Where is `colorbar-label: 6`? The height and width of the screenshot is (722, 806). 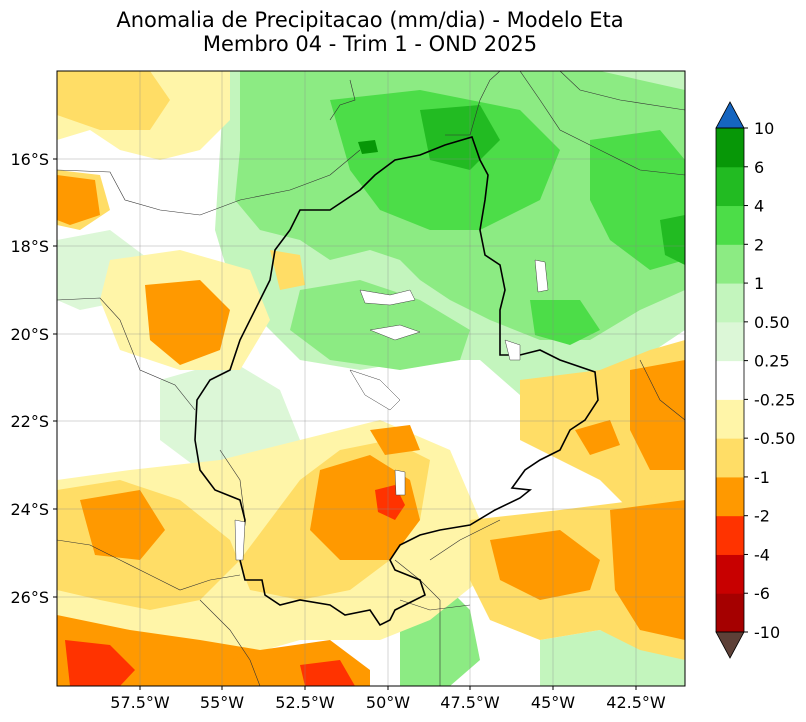
colorbar-label: 6 is located at coordinates (759, 167).